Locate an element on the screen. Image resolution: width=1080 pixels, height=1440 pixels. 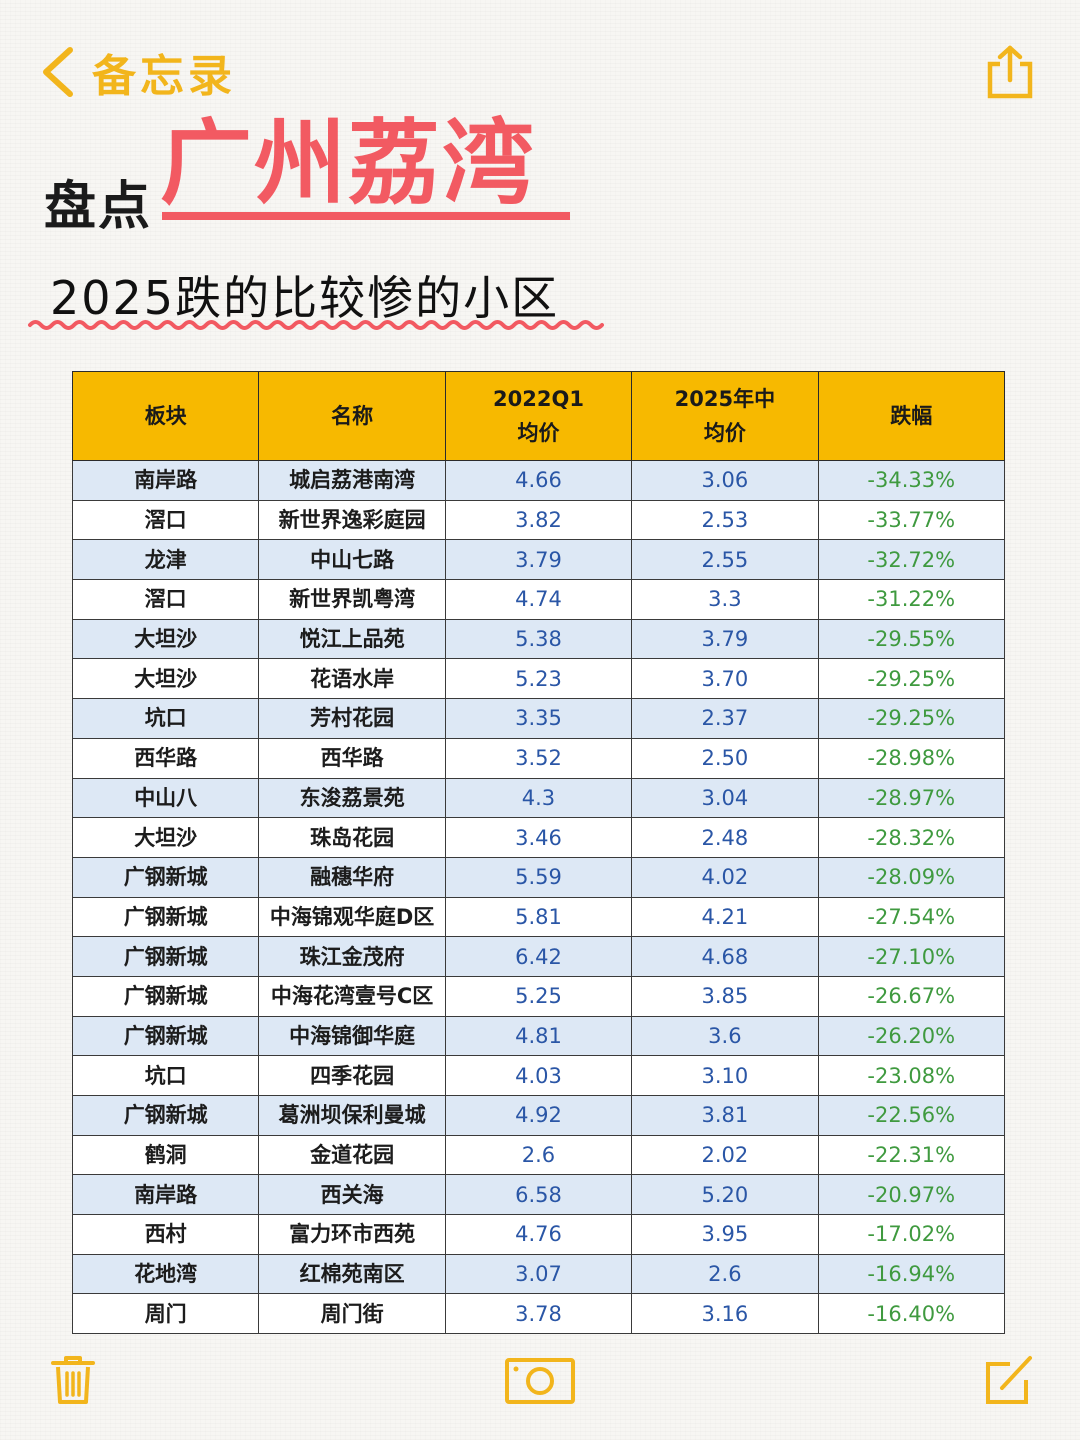
top-navigation-bar: 备忘录 is located at coordinates (540, 70).